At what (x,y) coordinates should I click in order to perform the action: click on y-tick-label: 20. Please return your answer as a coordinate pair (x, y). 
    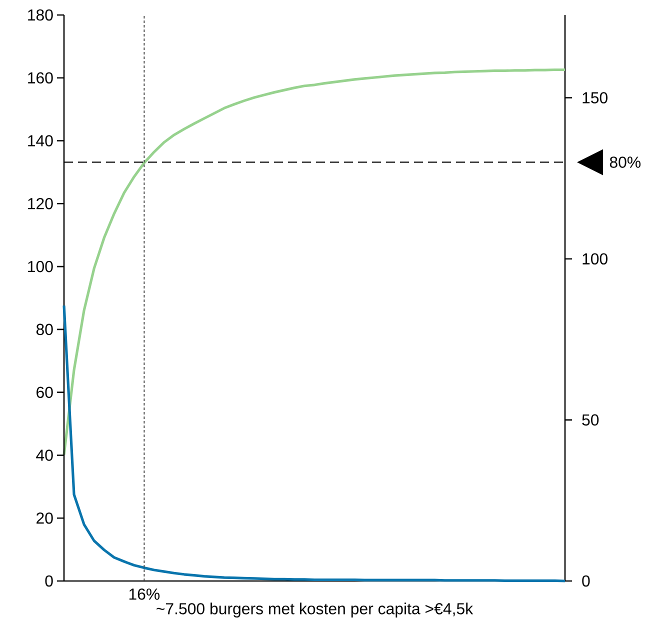
    Looking at the image, I should click on (44, 518).